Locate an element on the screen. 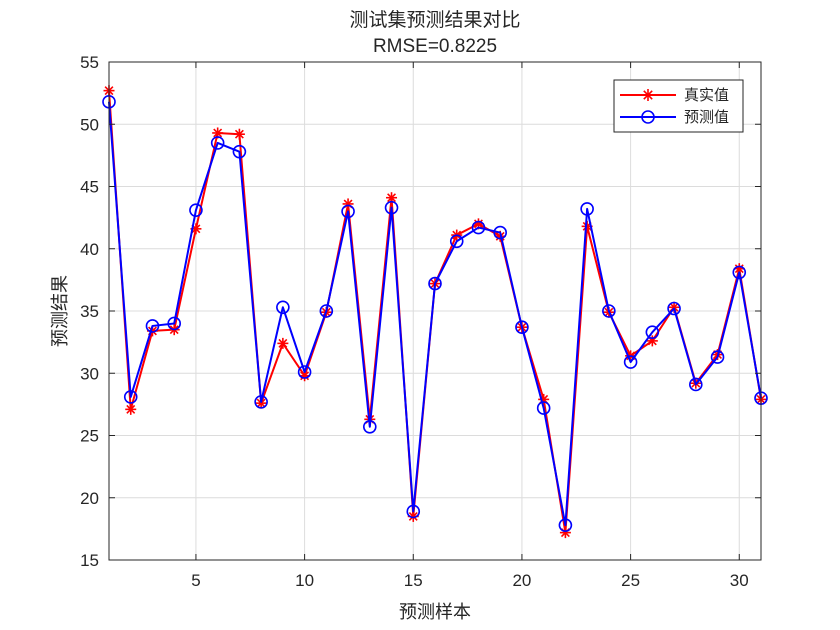 The width and height of the screenshot is (840, 630). y-tick-label: 20 is located at coordinates (89, 498).